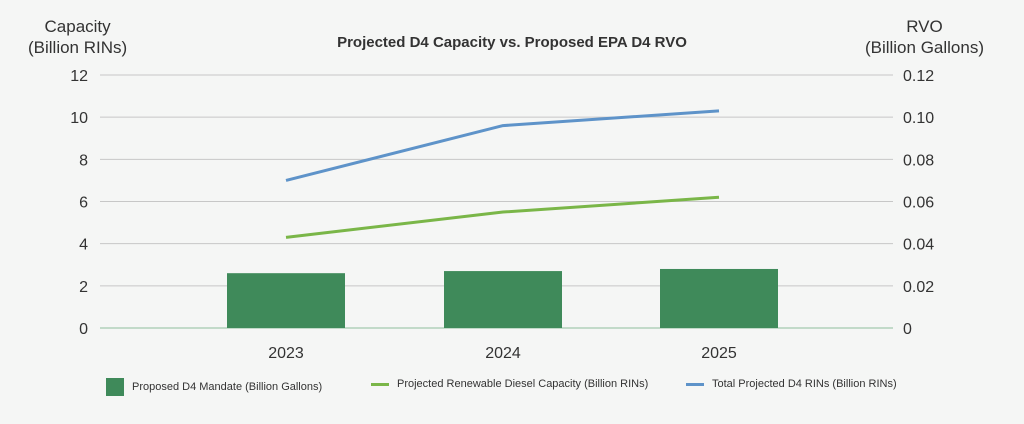 This screenshot has width=1024, height=424. What do you see at coordinates (907, 329) in the screenshot?
I see `right-tick-label: 0` at bounding box center [907, 329].